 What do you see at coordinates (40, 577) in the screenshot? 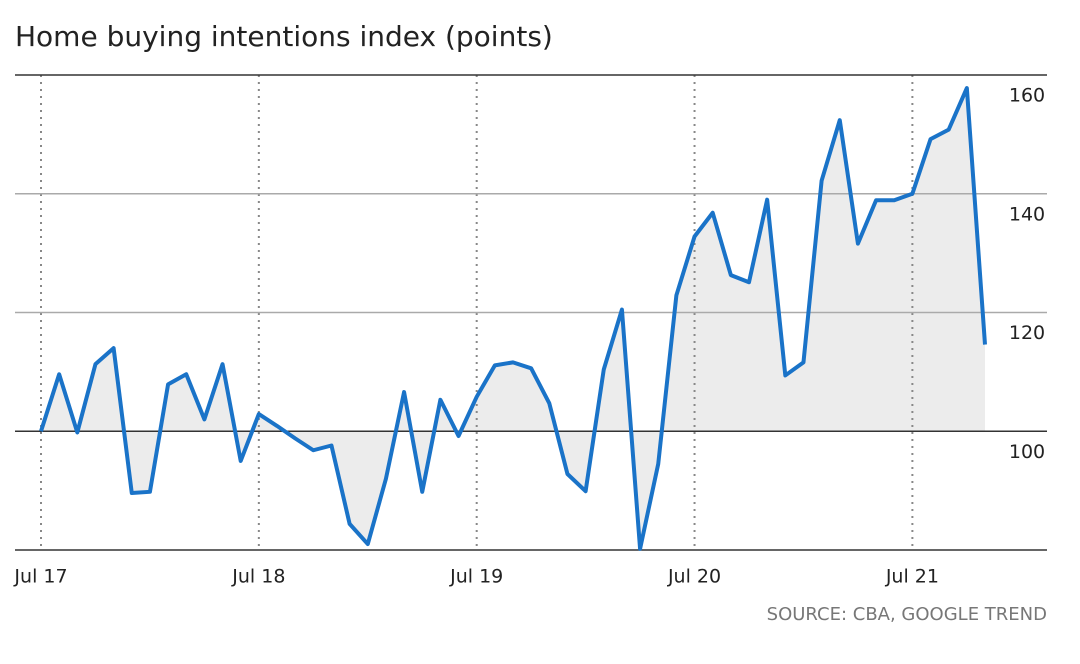
I see `x-tick-label: Jul 17` at bounding box center [40, 577].